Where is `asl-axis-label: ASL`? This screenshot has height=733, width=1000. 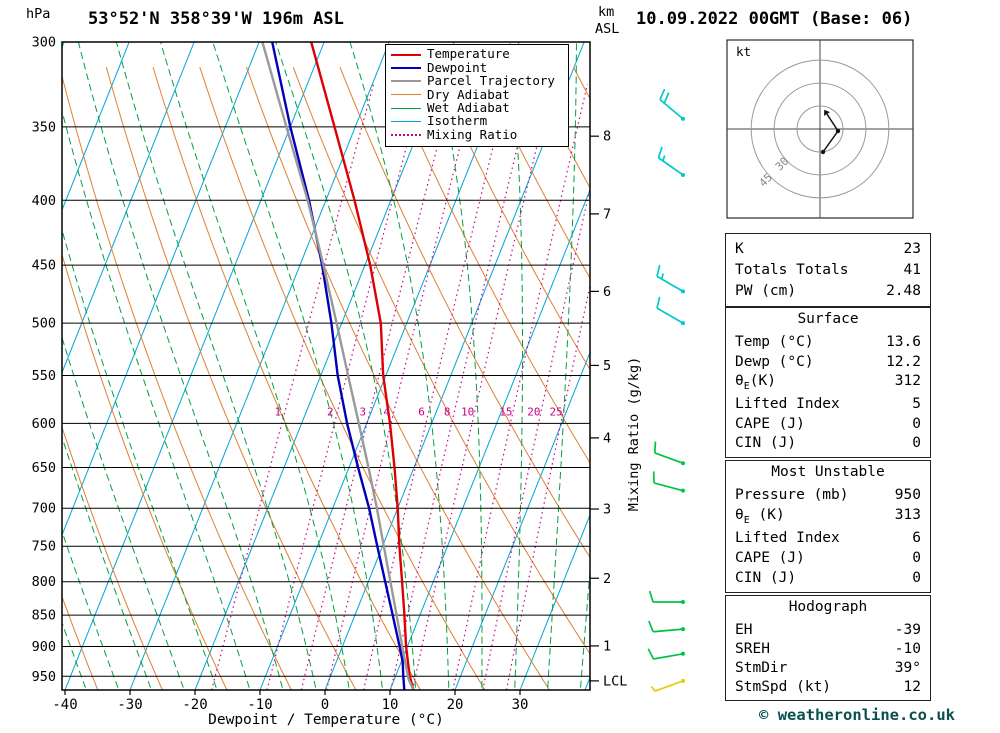 asl-axis-label: ASL is located at coordinates (607, 29).